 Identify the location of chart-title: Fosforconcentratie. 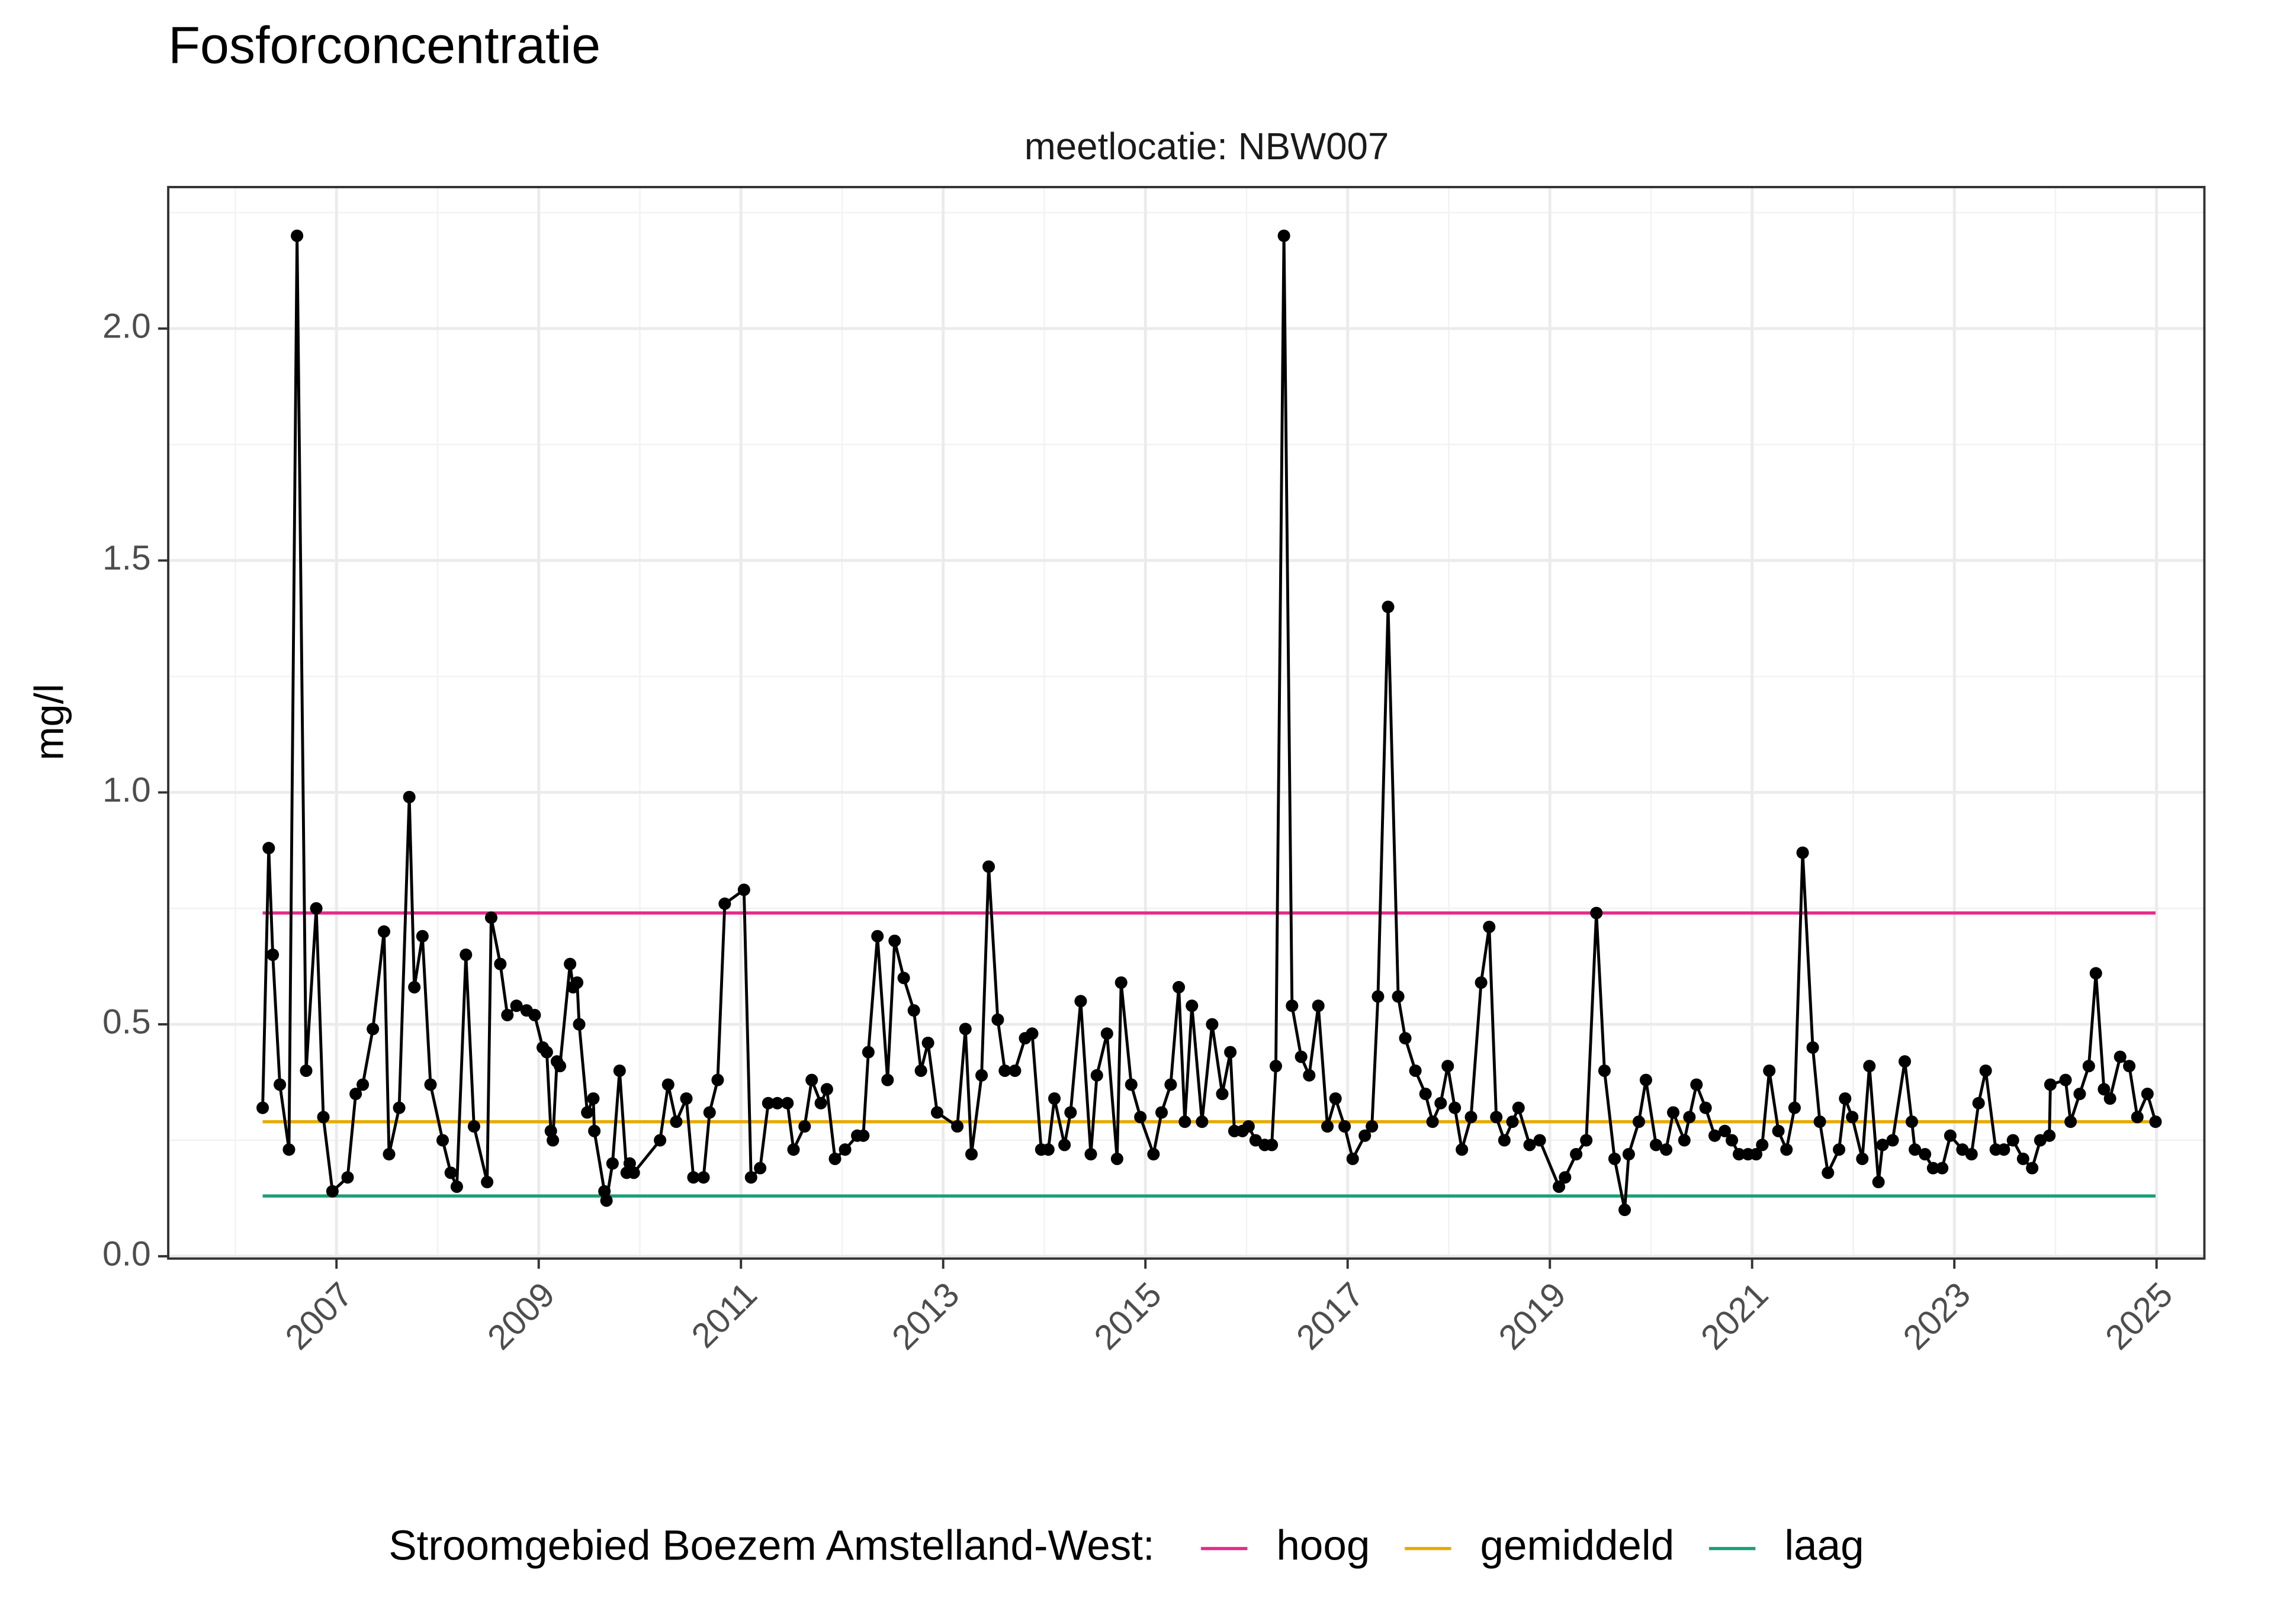
(384, 45).